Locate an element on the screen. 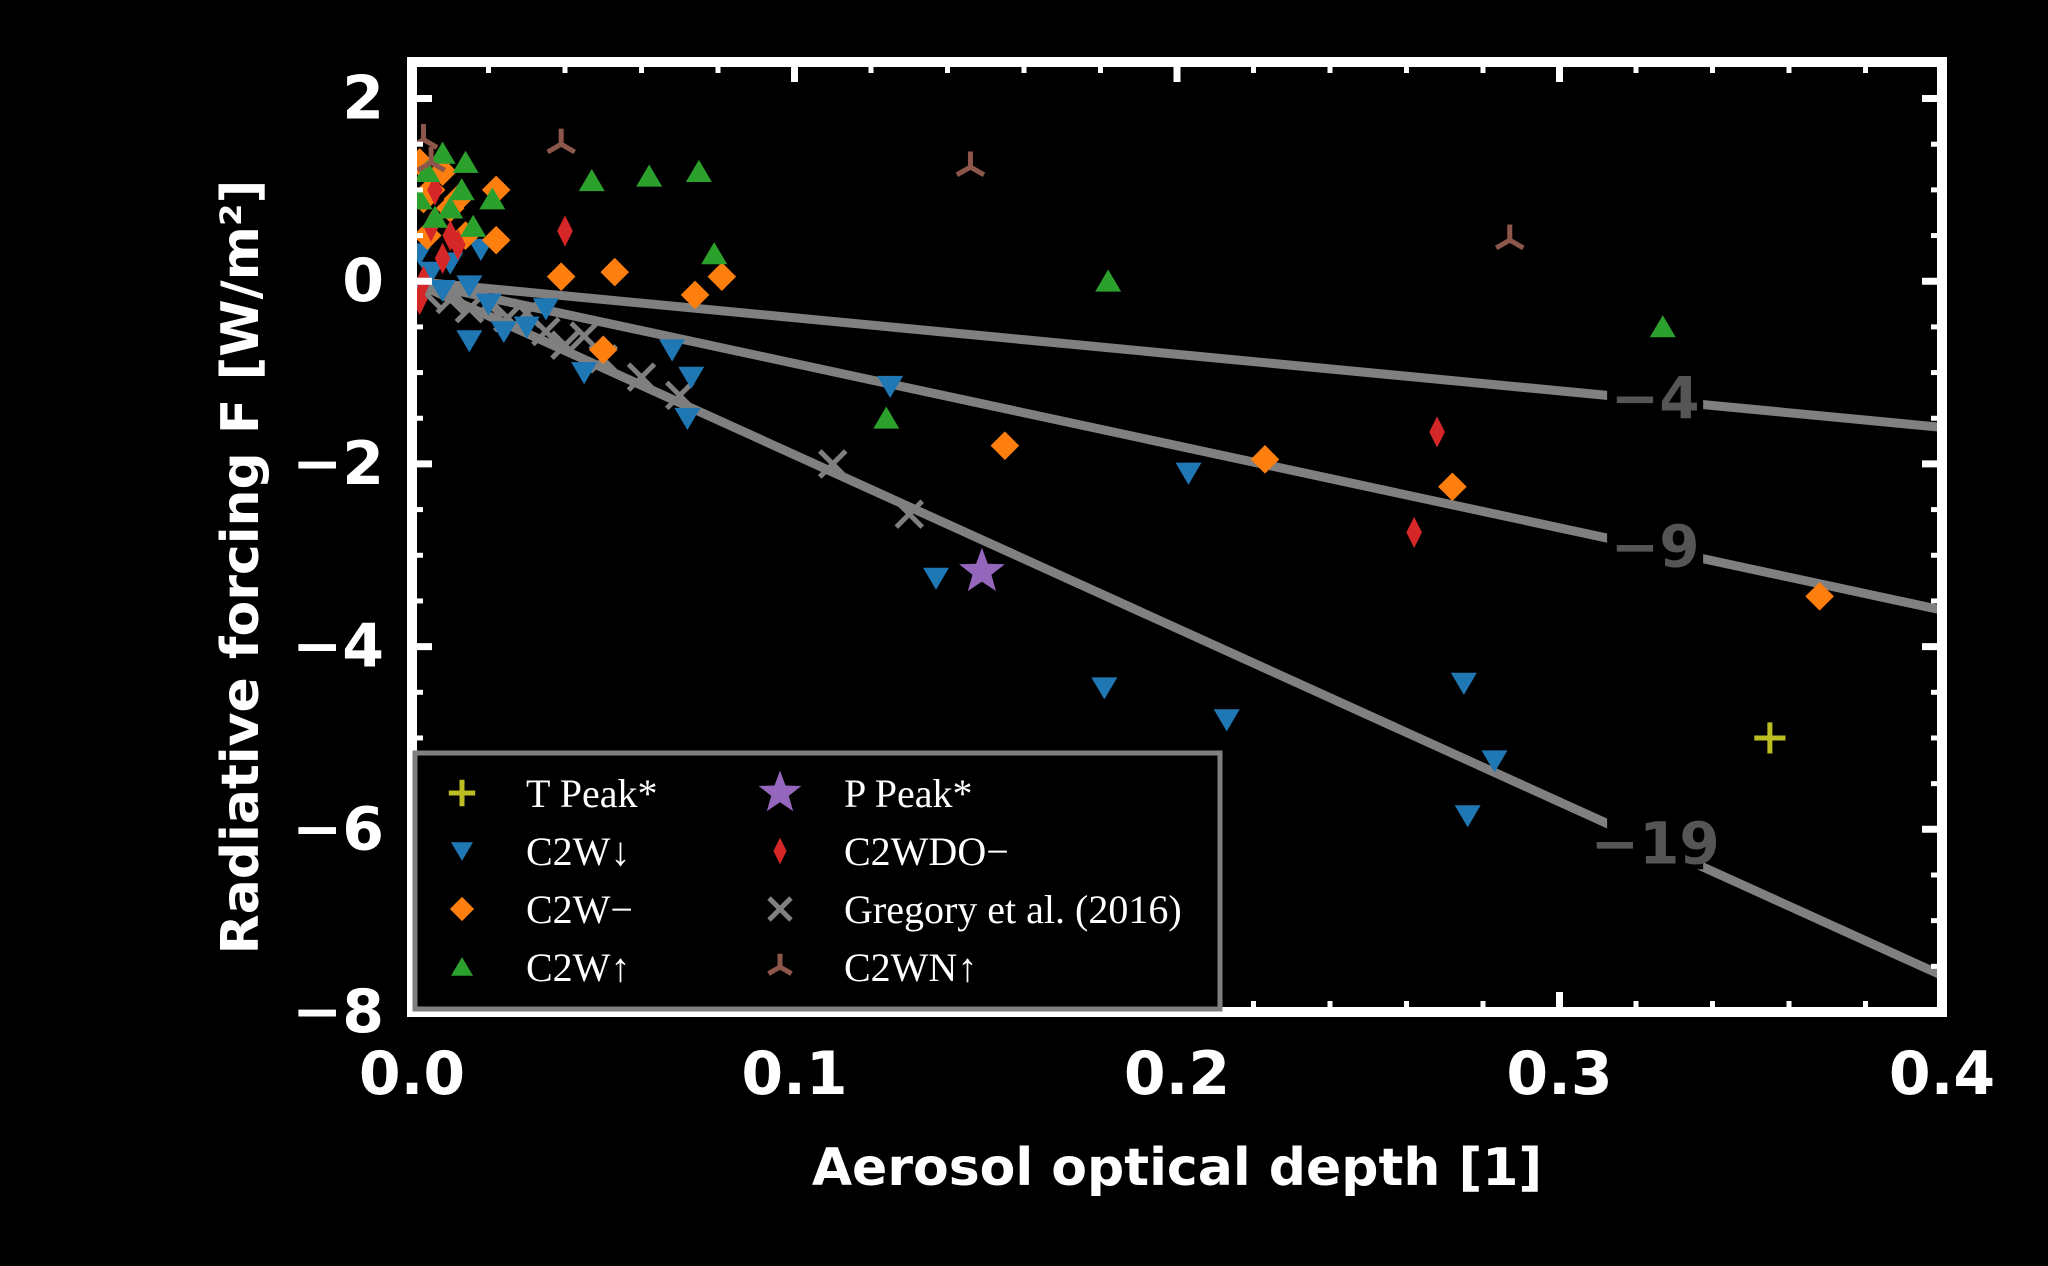  reference-line-stroke is located at coordinates (1177, 354).